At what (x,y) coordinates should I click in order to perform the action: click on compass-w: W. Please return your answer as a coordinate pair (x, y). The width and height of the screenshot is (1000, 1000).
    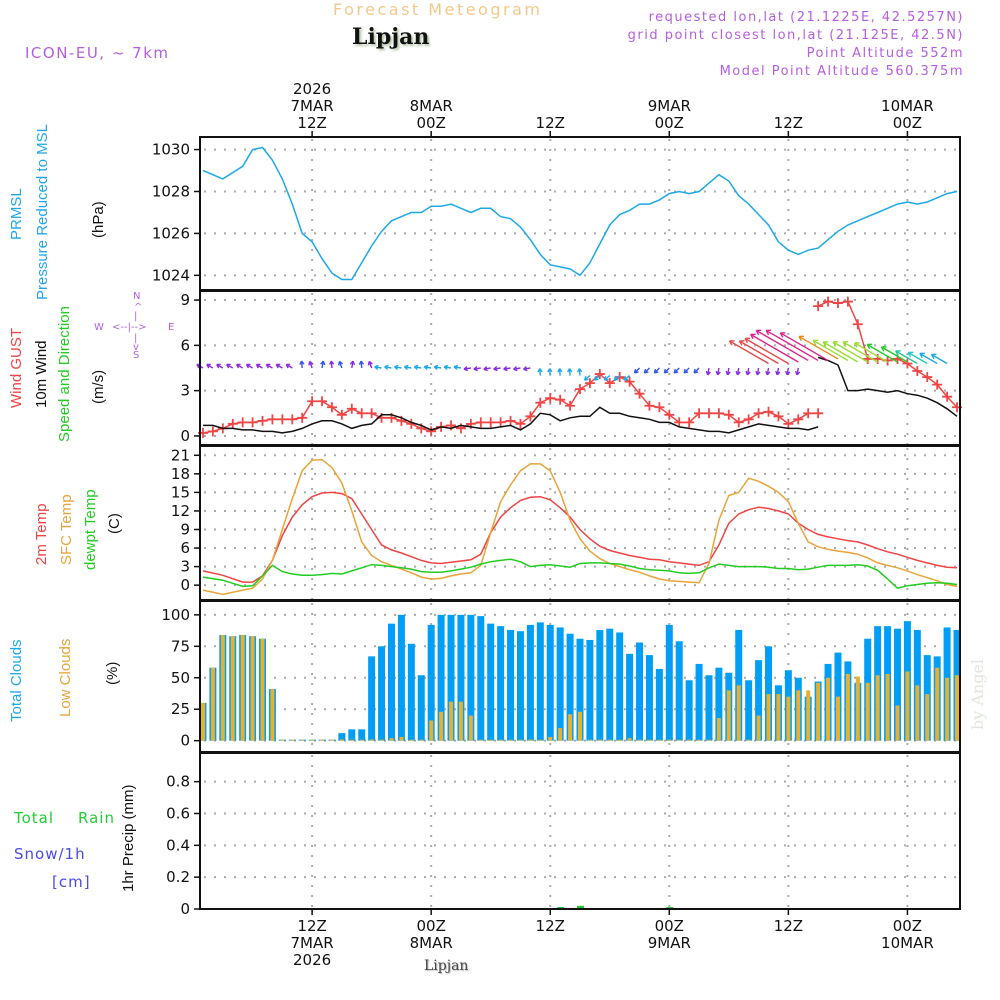
    Looking at the image, I should click on (99, 327).